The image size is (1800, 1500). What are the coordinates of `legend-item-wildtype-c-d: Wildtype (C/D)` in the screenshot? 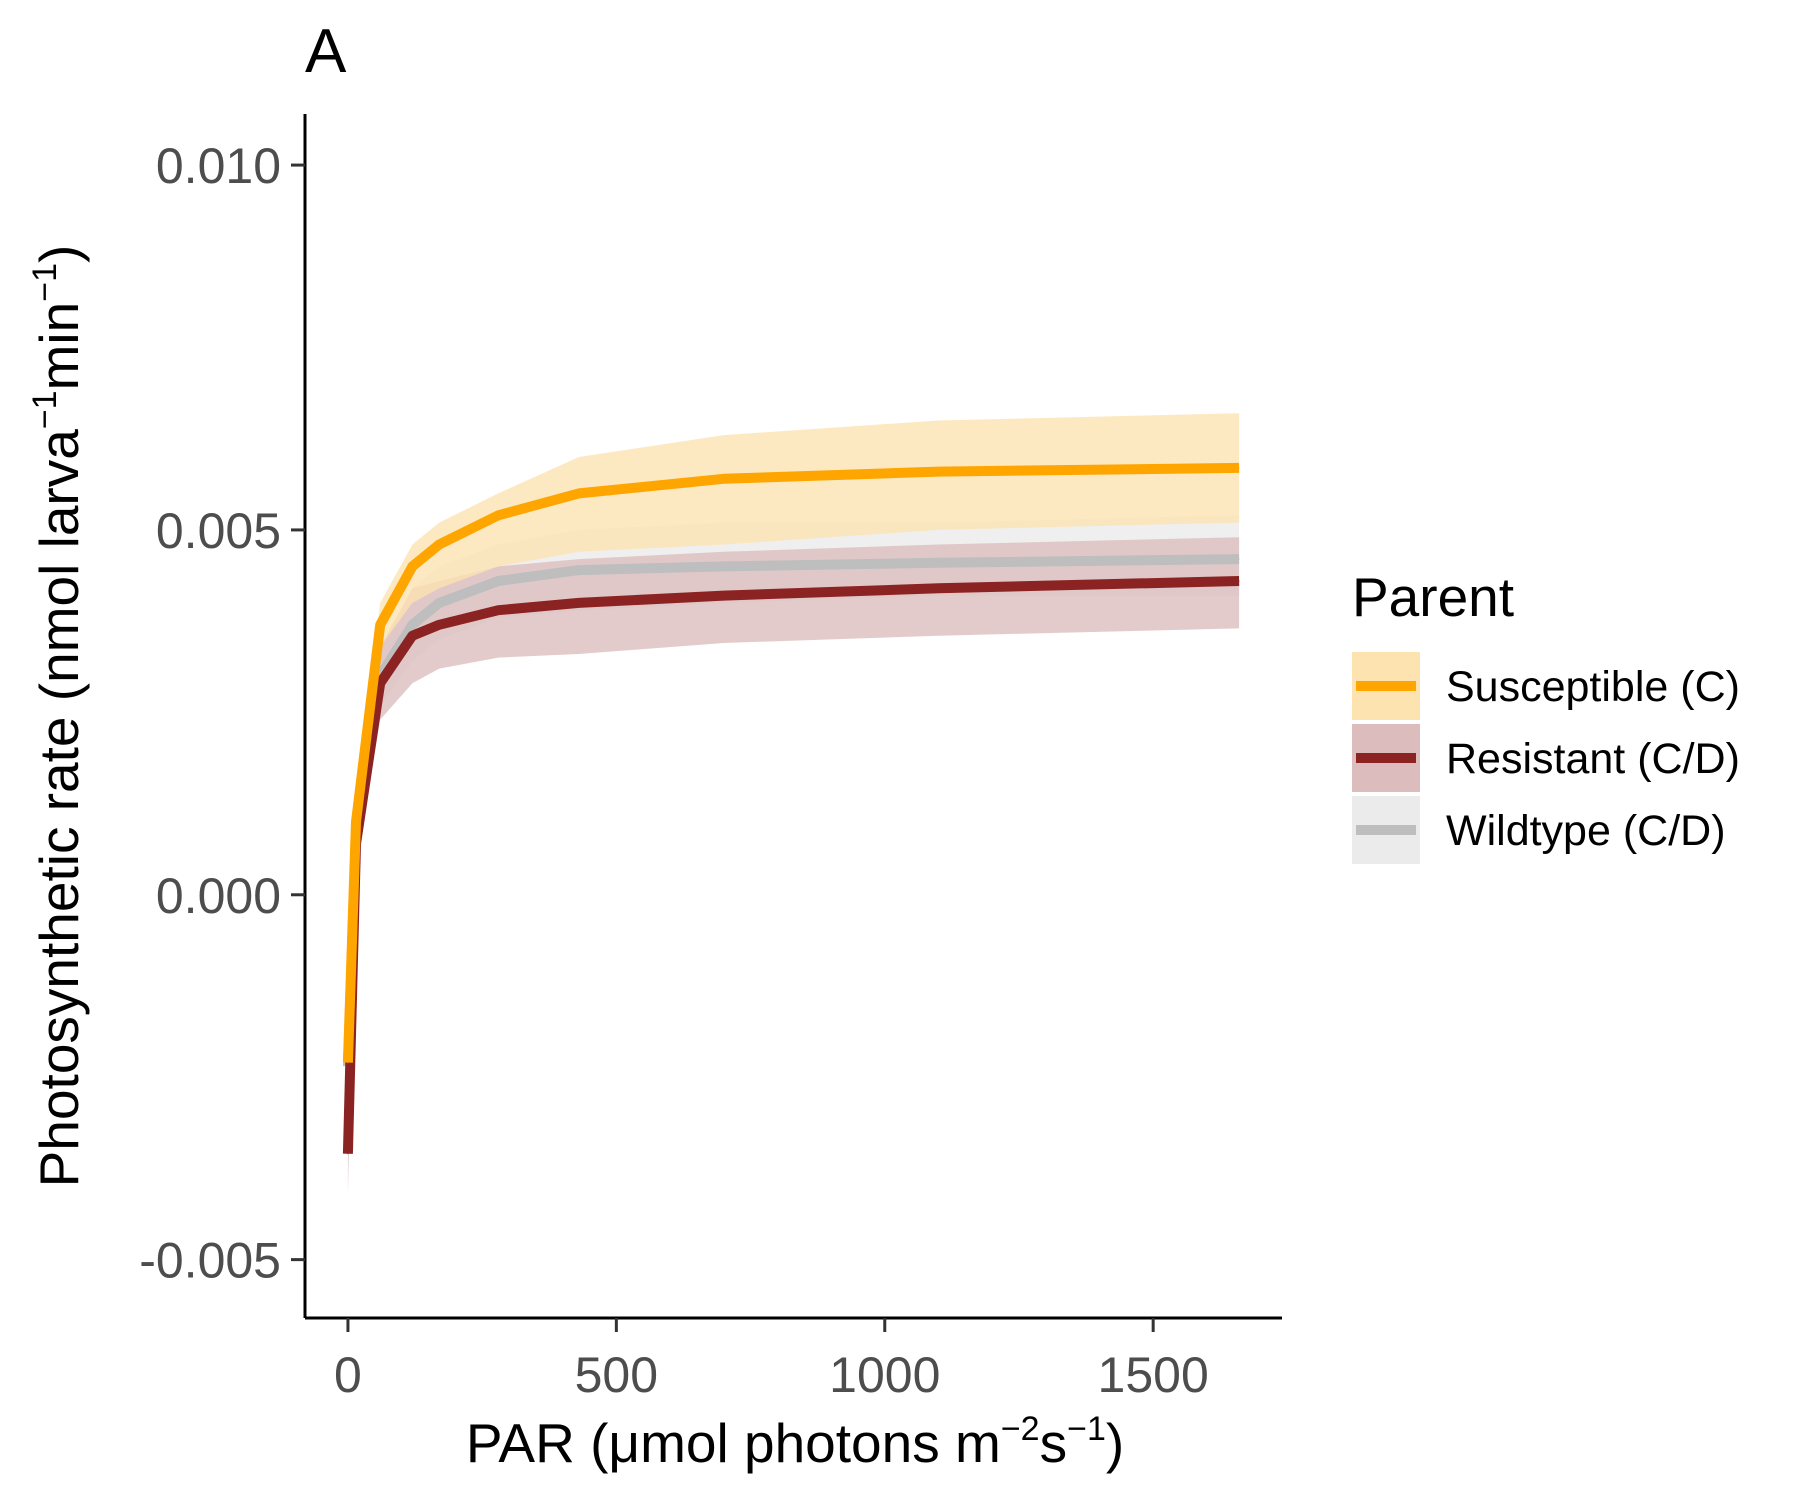 It's located at (1539, 830).